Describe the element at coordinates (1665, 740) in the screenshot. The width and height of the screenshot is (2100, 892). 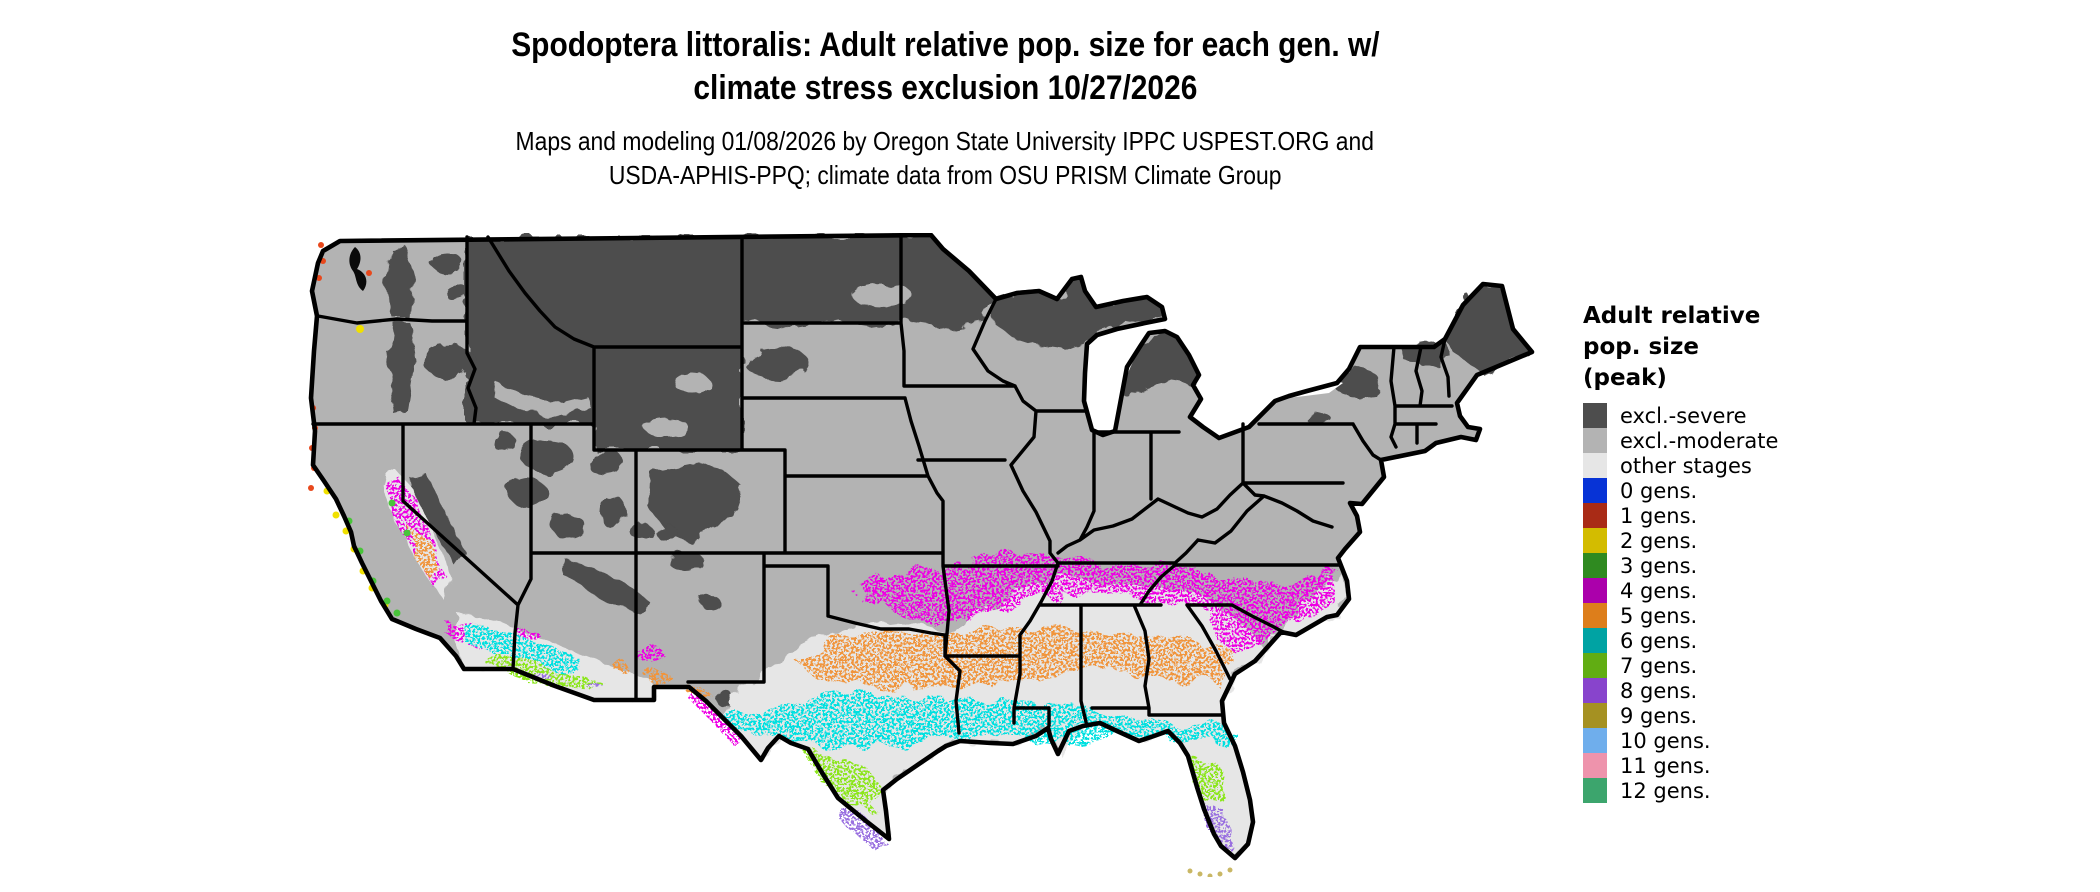
I see `legend-label: 10 gens.` at that location.